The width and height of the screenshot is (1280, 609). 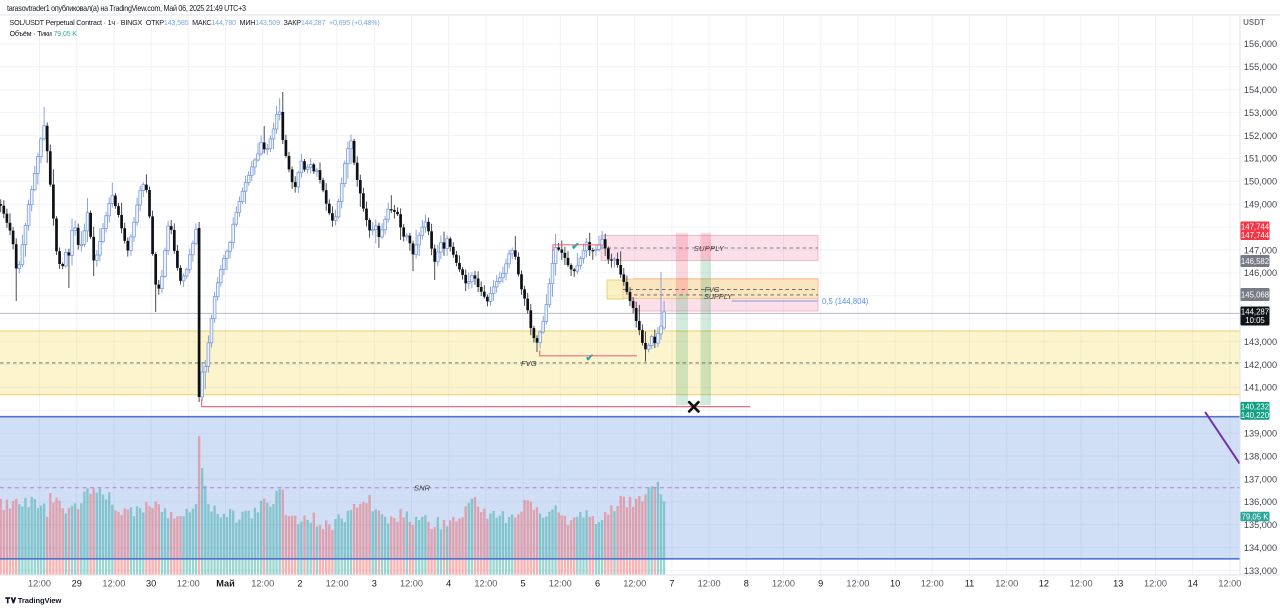 What do you see at coordinates (1255, 320) in the screenshot?
I see `svg-text: 10:05` at bounding box center [1255, 320].